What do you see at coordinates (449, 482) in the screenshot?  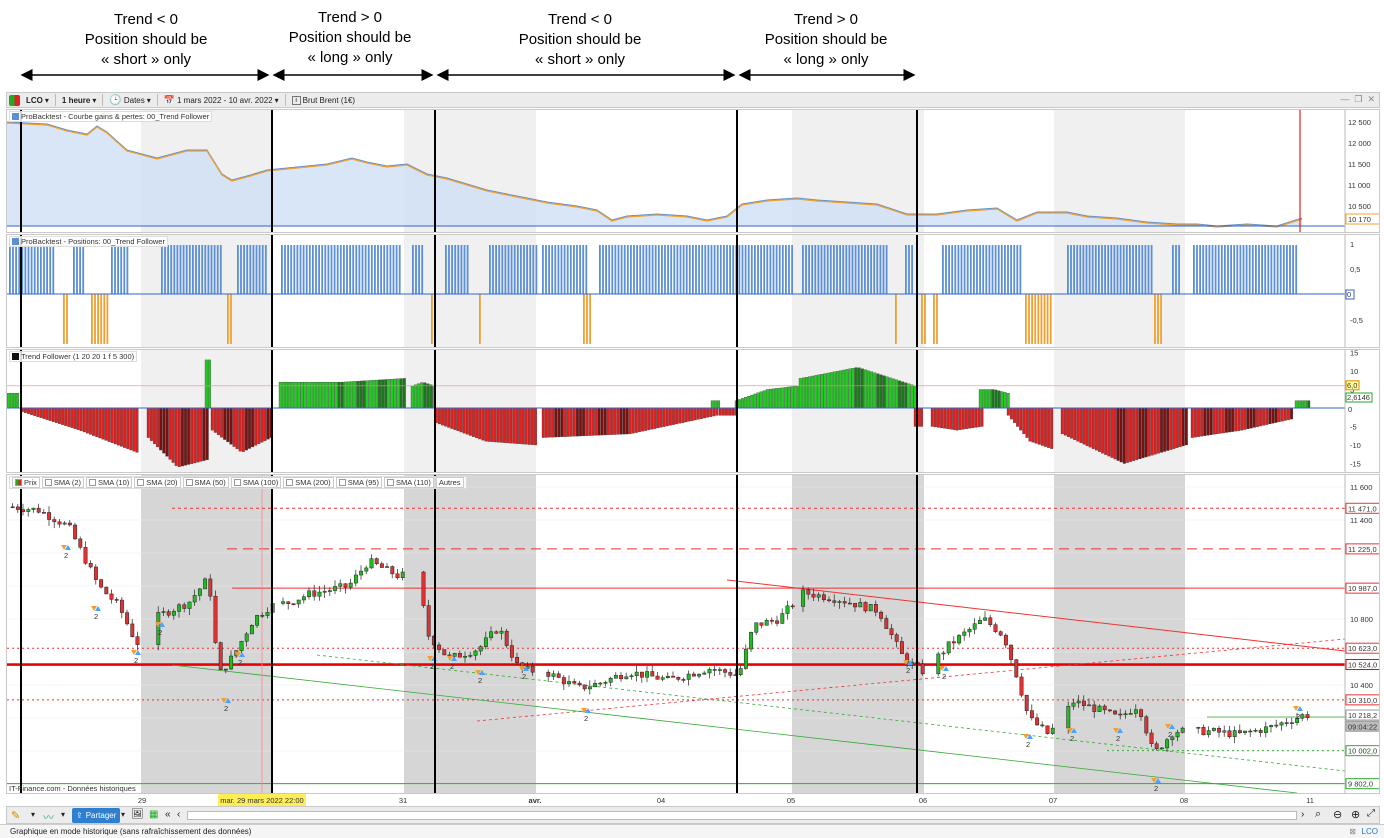 I see `legend-item: Autres` at bounding box center [449, 482].